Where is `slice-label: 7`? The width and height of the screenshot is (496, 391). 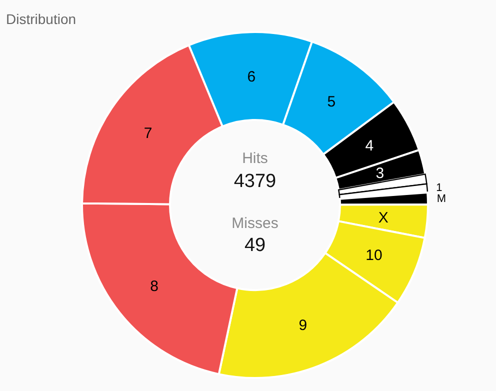 slice-label: 7 is located at coordinates (148, 133).